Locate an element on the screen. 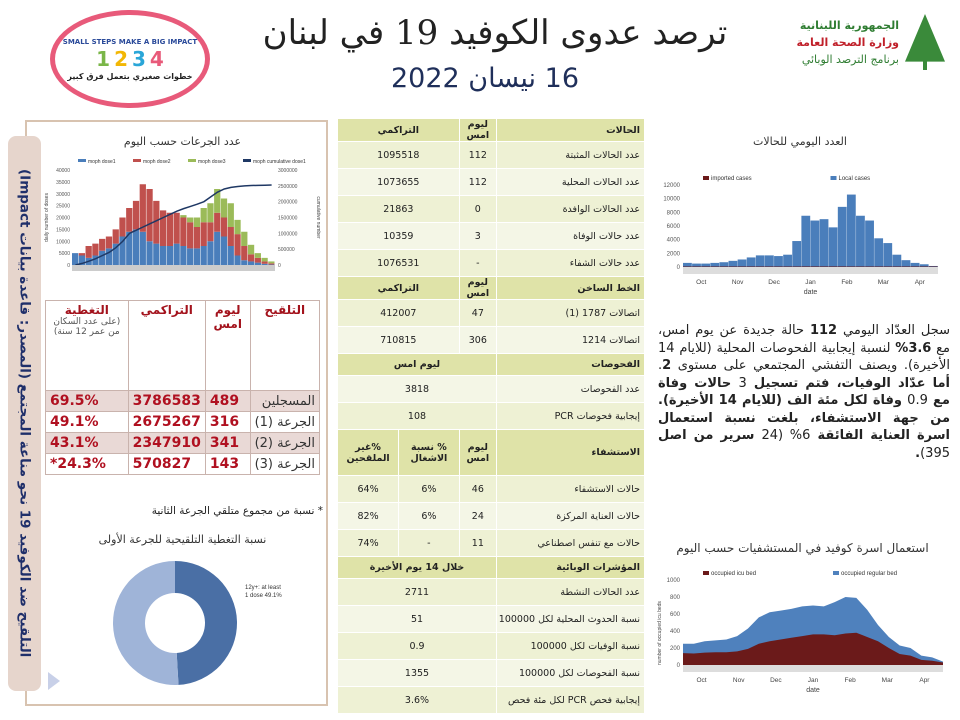 Image resolution: width=960 pixels, height=720 pixels. highlight-value: 3.6% is located at coordinates (913, 348).